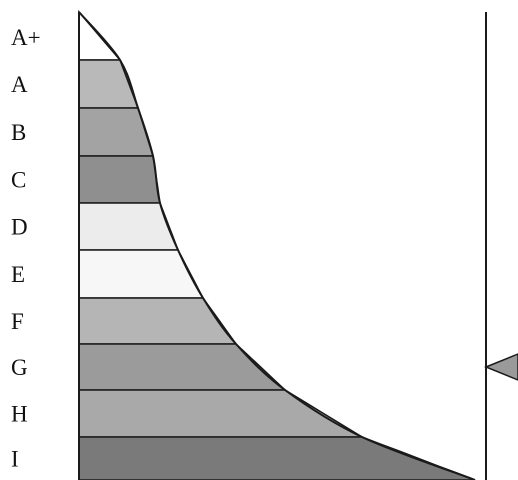 The image size is (518, 480). What do you see at coordinates (158, 321) in the screenshot?
I see `band-f` at bounding box center [158, 321].